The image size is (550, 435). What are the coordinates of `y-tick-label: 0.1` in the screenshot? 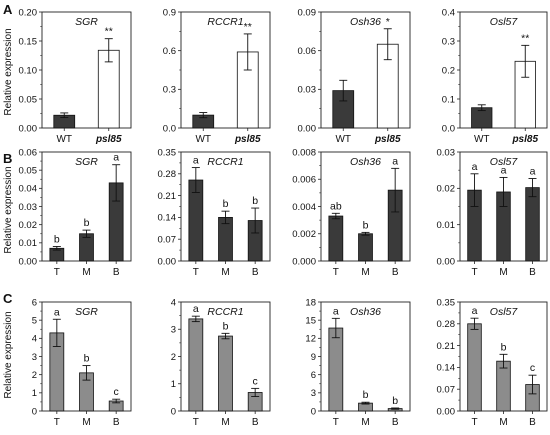 It's located at (448, 99).